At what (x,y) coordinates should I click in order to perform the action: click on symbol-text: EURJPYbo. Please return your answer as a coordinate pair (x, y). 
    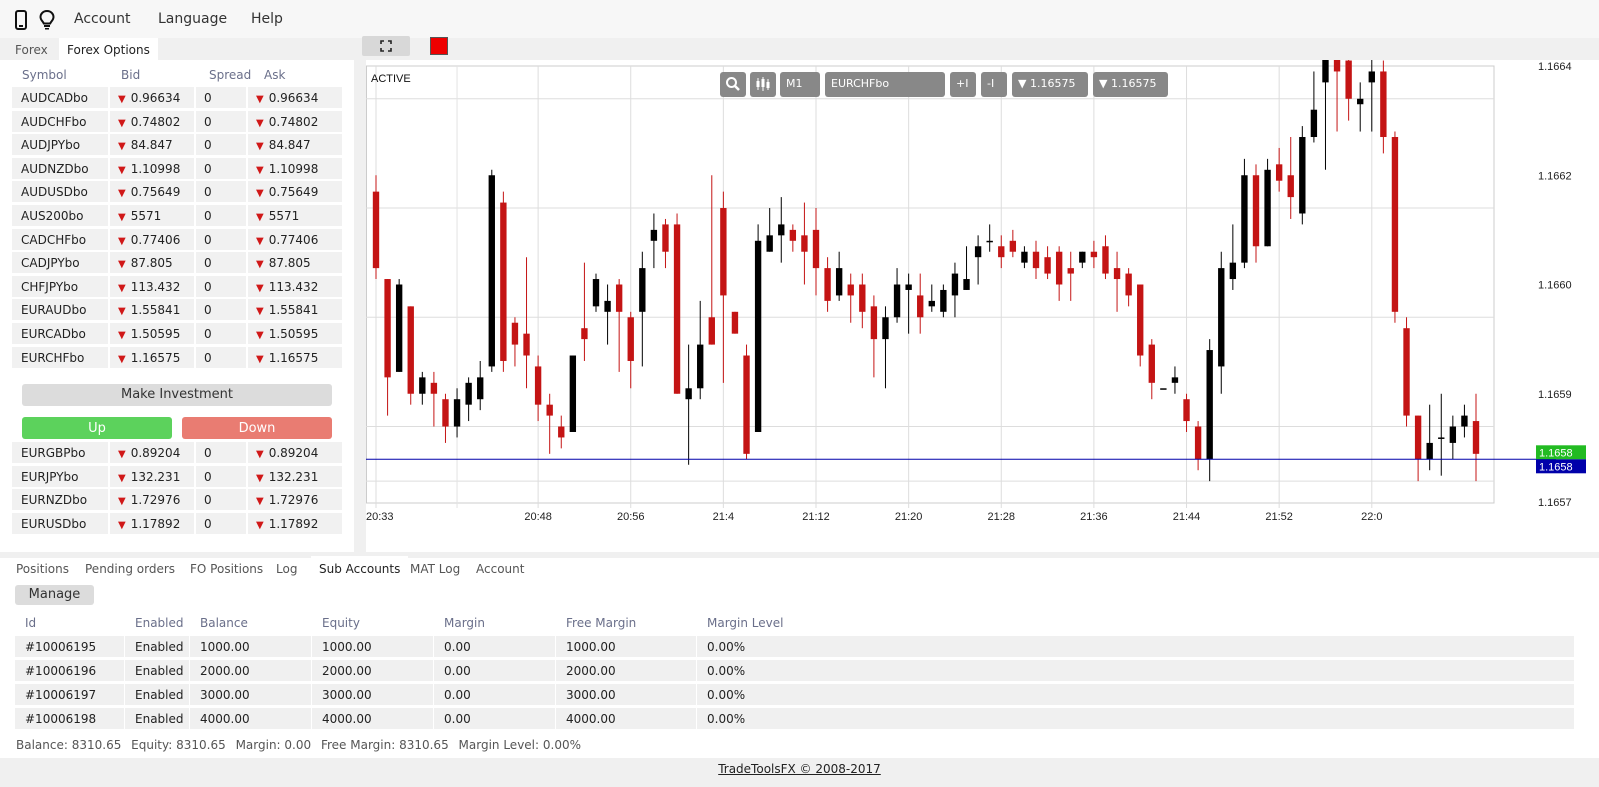
    Looking at the image, I should click on (50, 476).